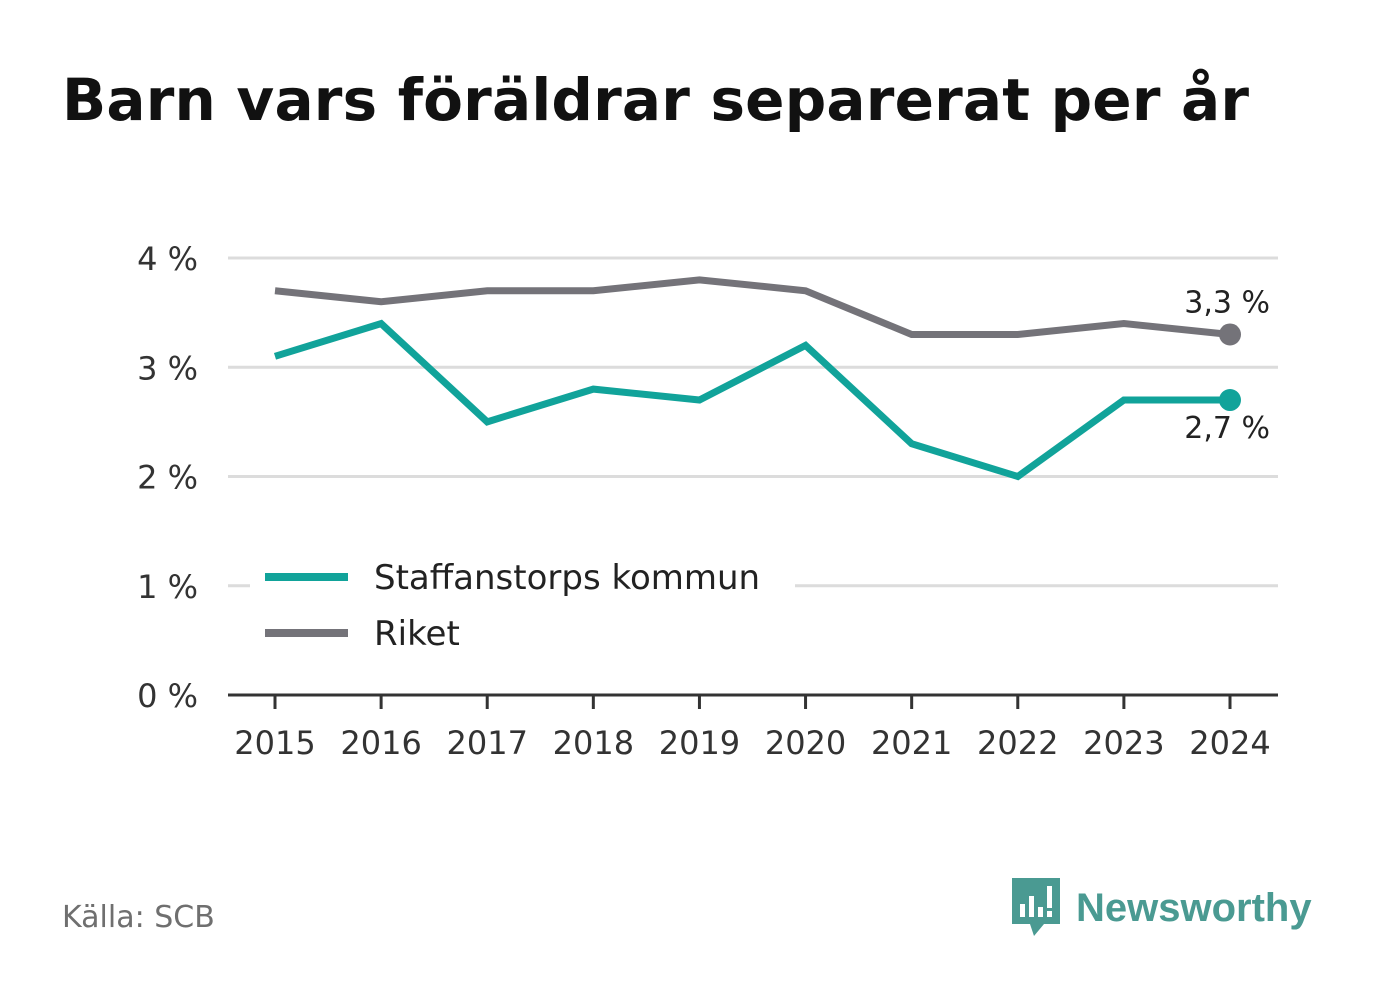 The width and height of the screenshot is (1382, 999). What do you see at coordinates (1036, 907) in the screenshot?
I see `newsworthy-logo-icon` at bounding box center [1036, 907].